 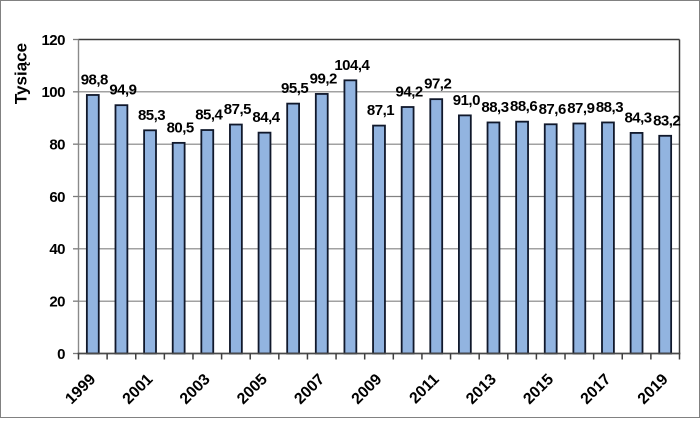 I want to click on svg-text: 84,4, so click(x=266, y=117).